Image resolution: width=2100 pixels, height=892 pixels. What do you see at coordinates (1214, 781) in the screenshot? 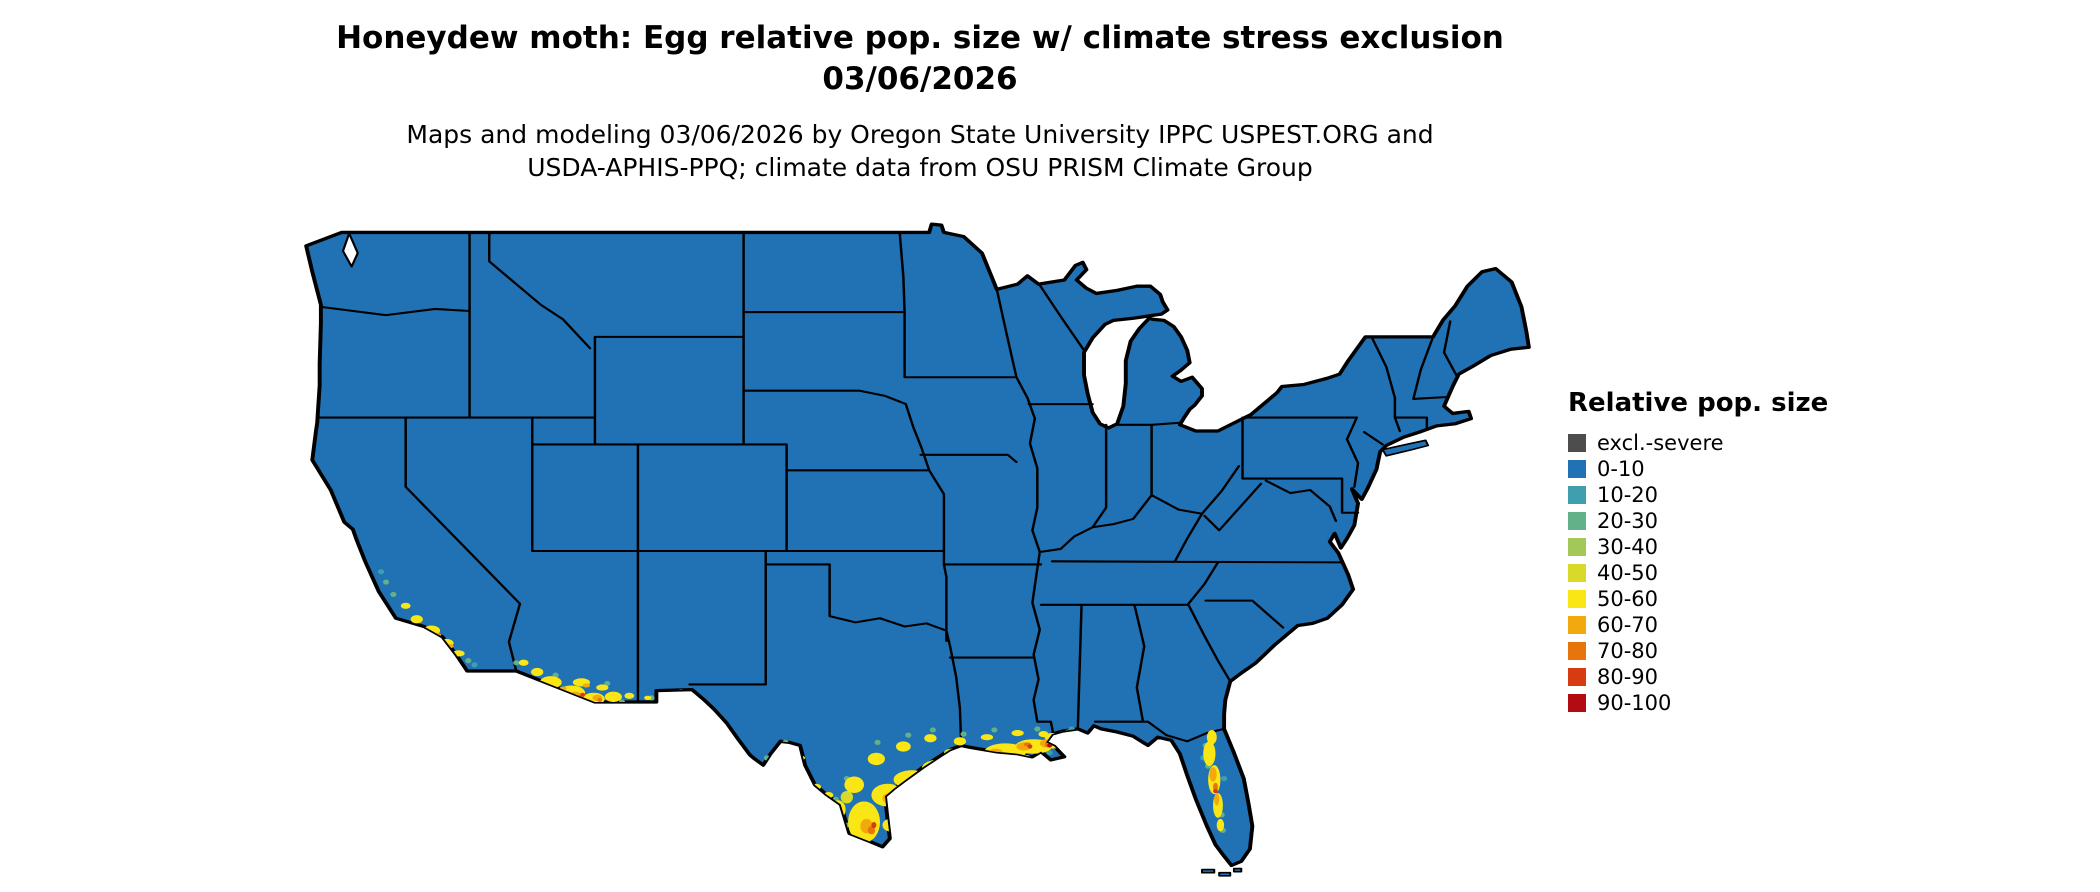
I see `hotspot-florida` at bounding box center [1214, 781].